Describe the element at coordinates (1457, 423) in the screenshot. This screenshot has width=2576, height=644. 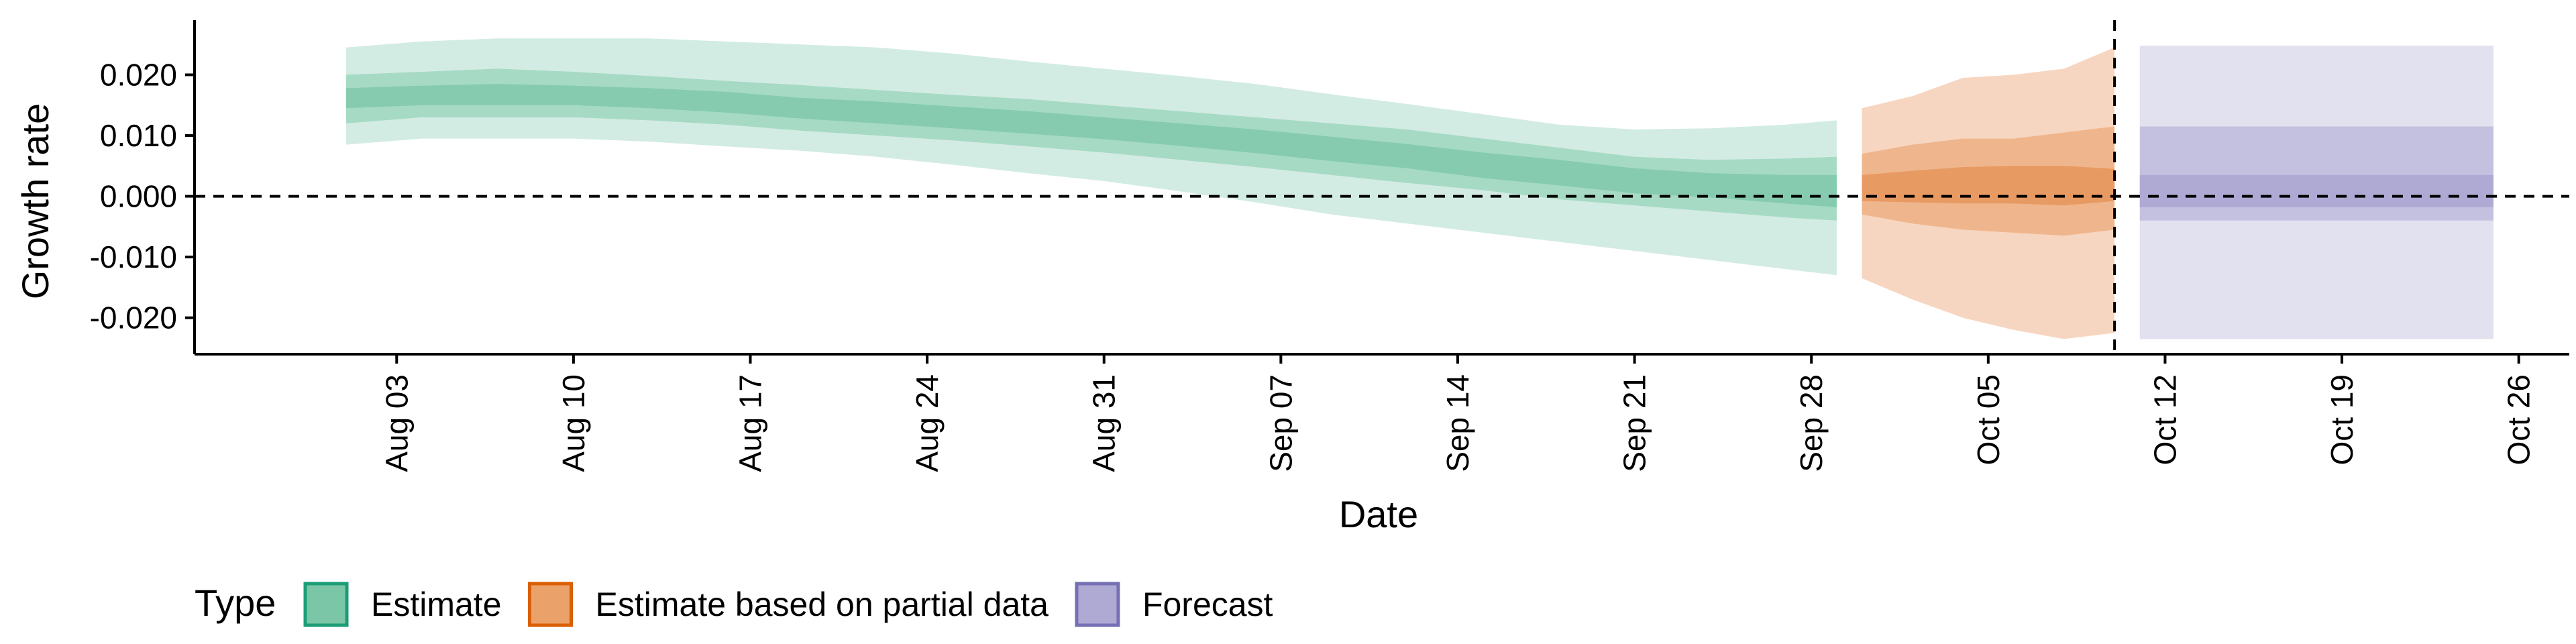
I see `x-tick-label: Sep 14` at that location.